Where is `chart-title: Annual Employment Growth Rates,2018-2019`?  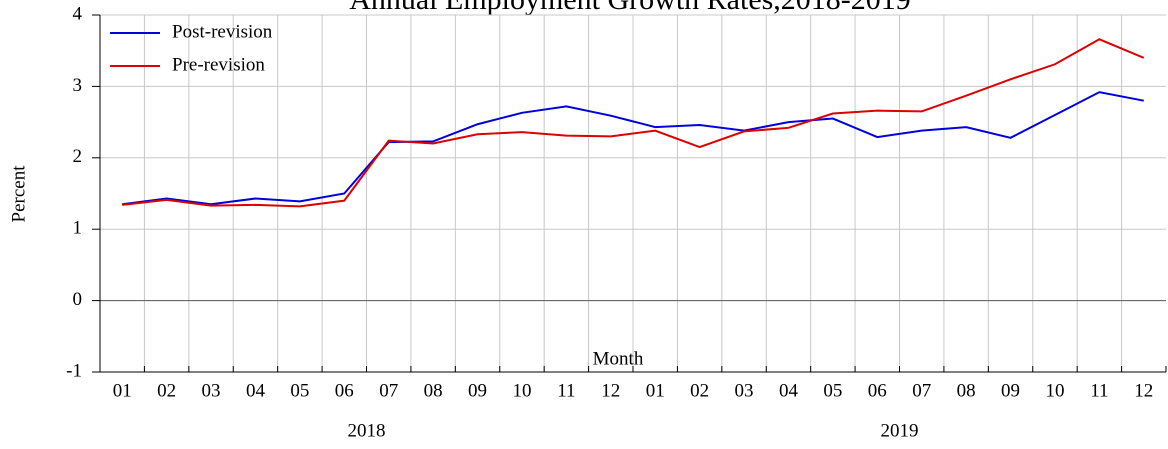 chart-title: Annual Employment Growth Rates,2018-2019 is located at coordinates (630, 8).